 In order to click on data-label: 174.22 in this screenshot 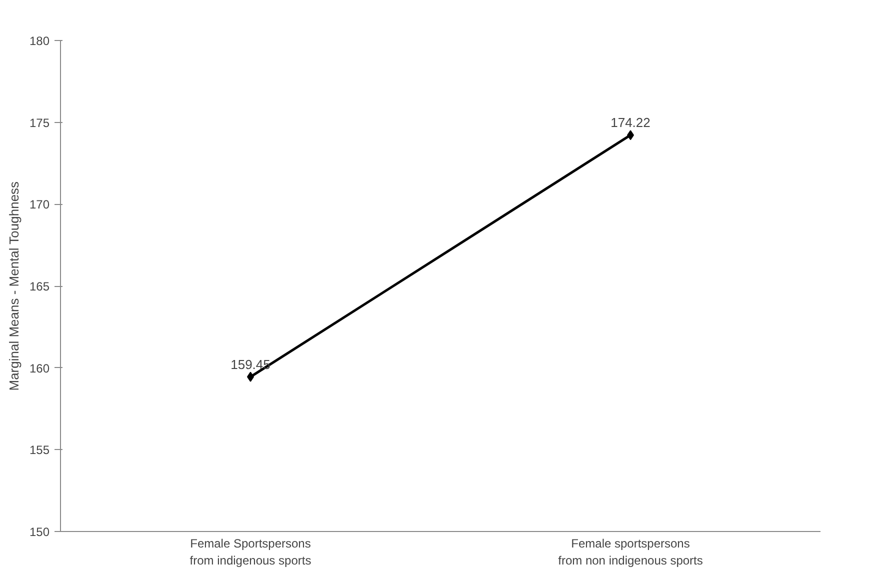, I will do `click(630, 122)`.